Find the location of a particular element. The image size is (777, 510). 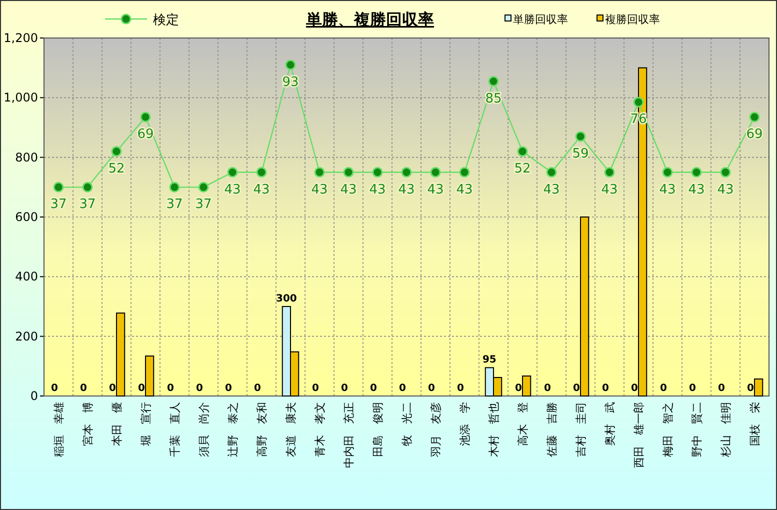

x-tick-label: 堀 宣行 is located at coordinates (146, 424).